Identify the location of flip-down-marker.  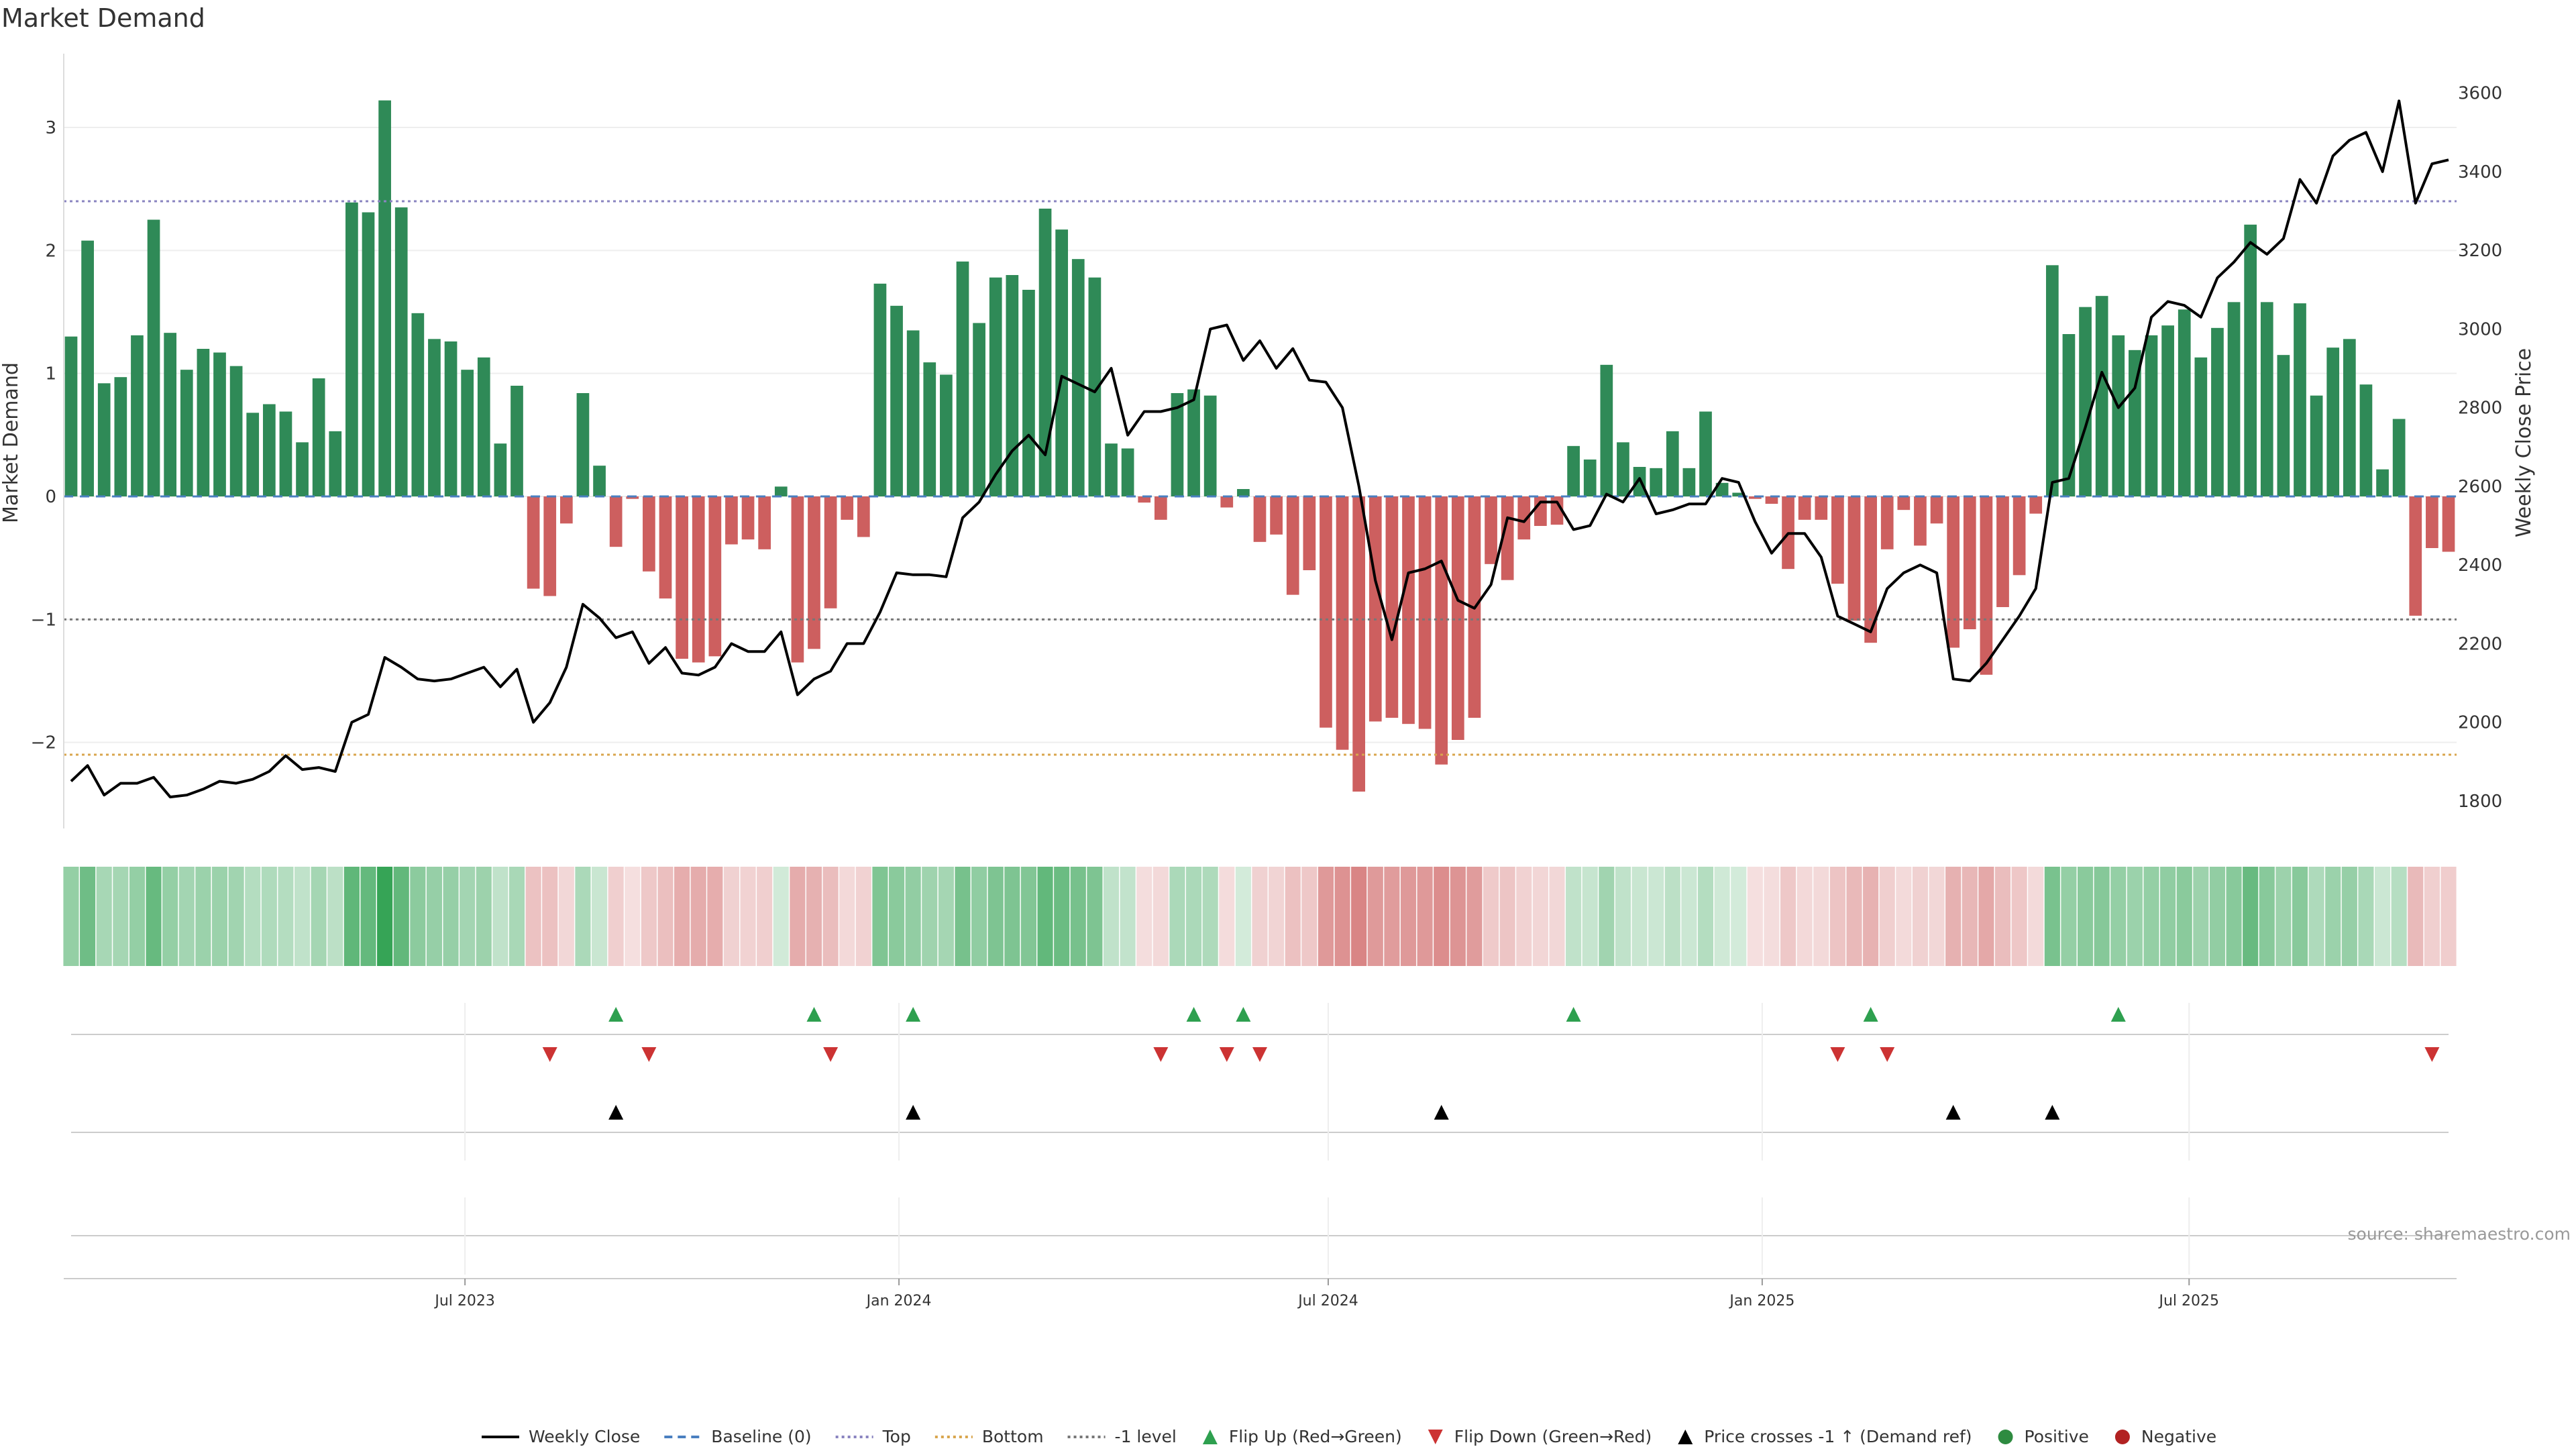
(1161, 1054).